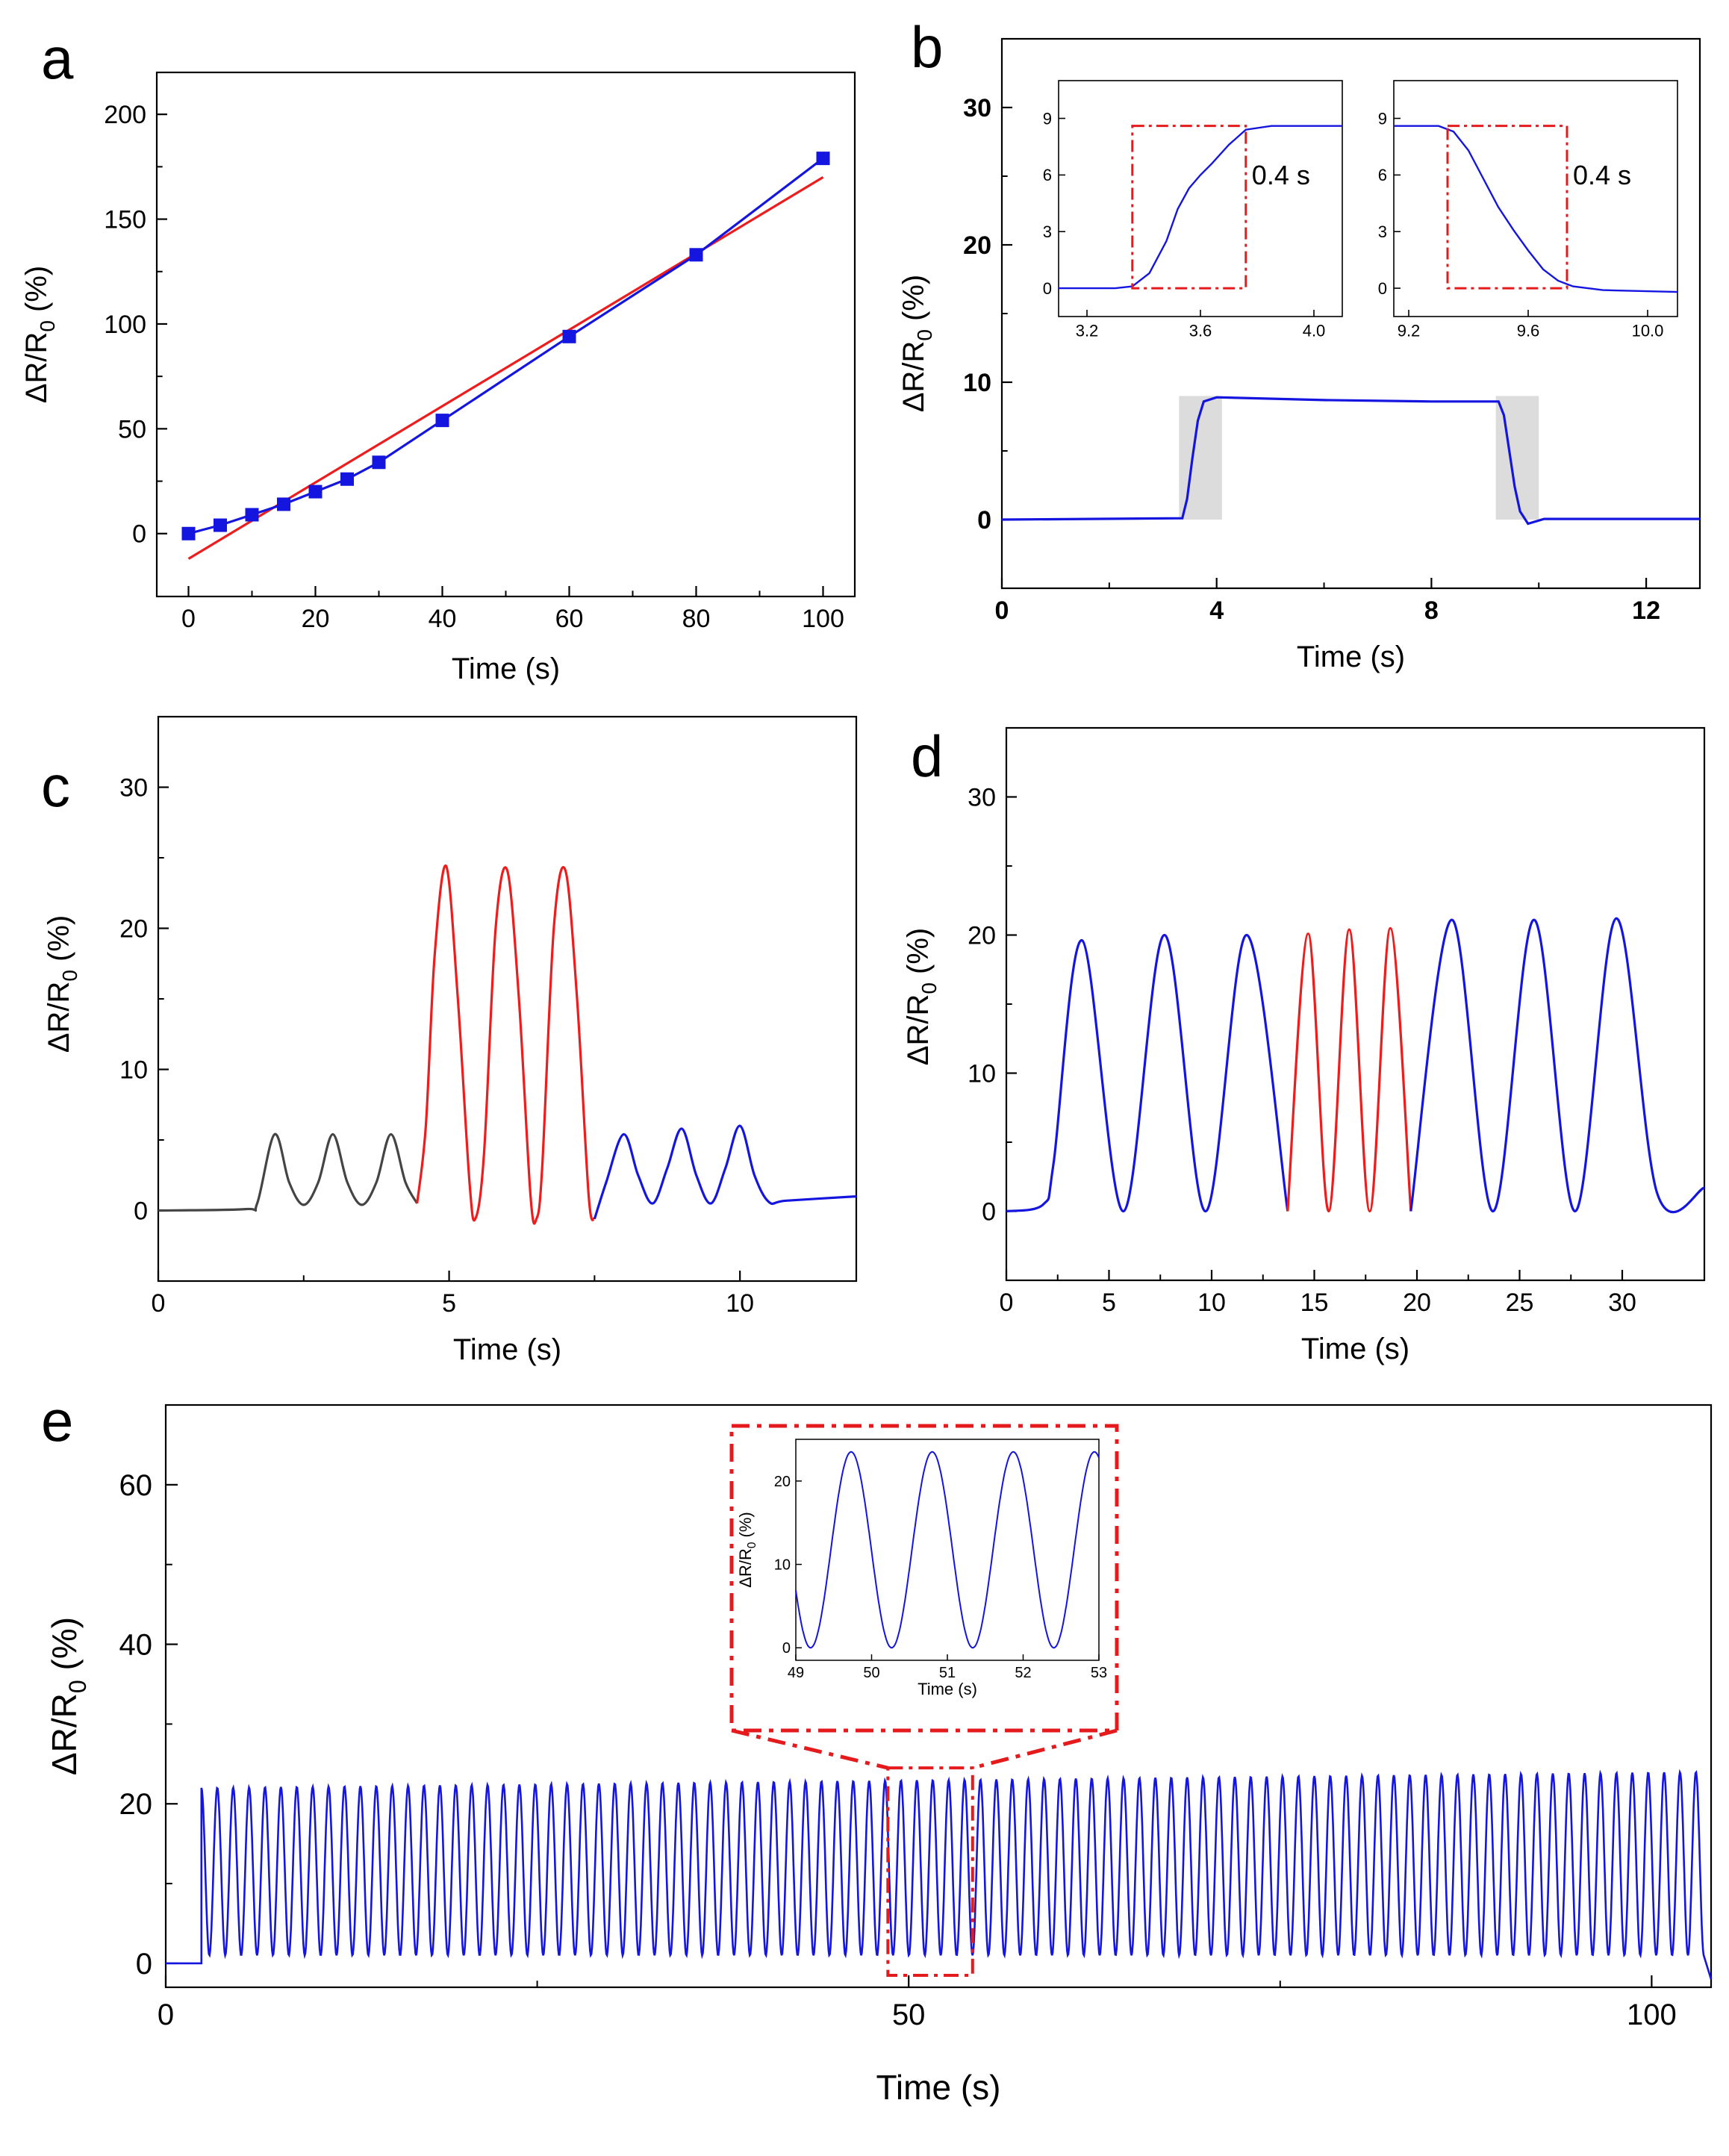 The width and height of the screenshot is (1729, 2156). I want to click on response-time-label: 0.4 s, so click(1281, 175).